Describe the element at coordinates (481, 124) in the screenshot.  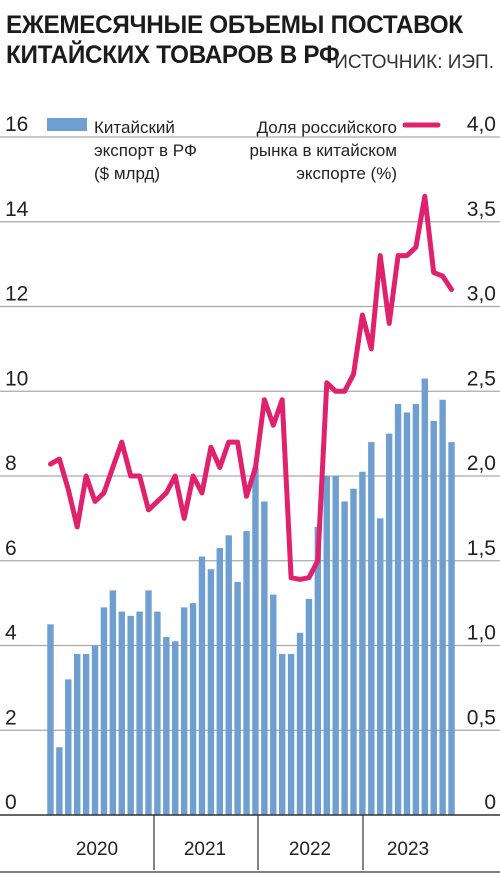
I see `right-tick-label: 4,0` at that location.